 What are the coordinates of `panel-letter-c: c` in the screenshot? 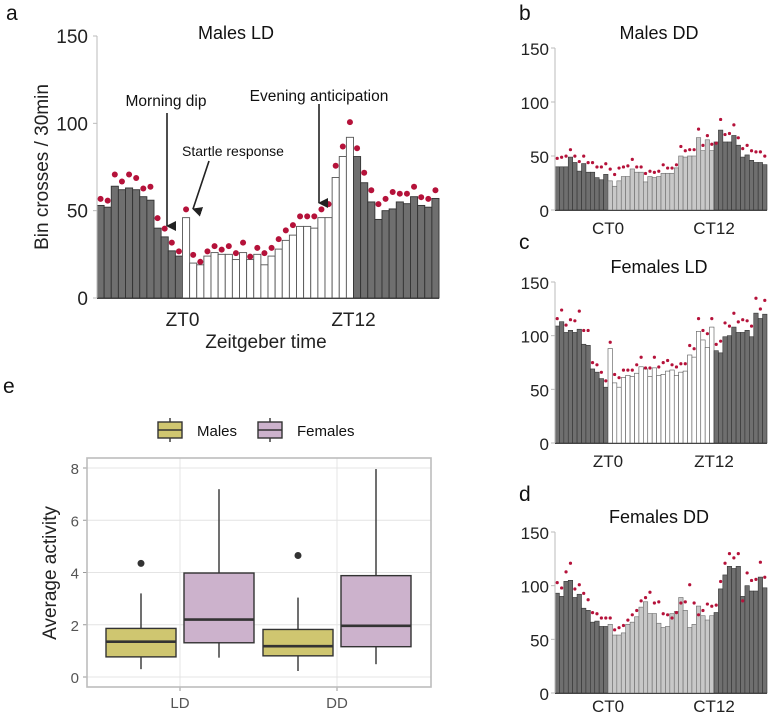 It's located at (524, 242).